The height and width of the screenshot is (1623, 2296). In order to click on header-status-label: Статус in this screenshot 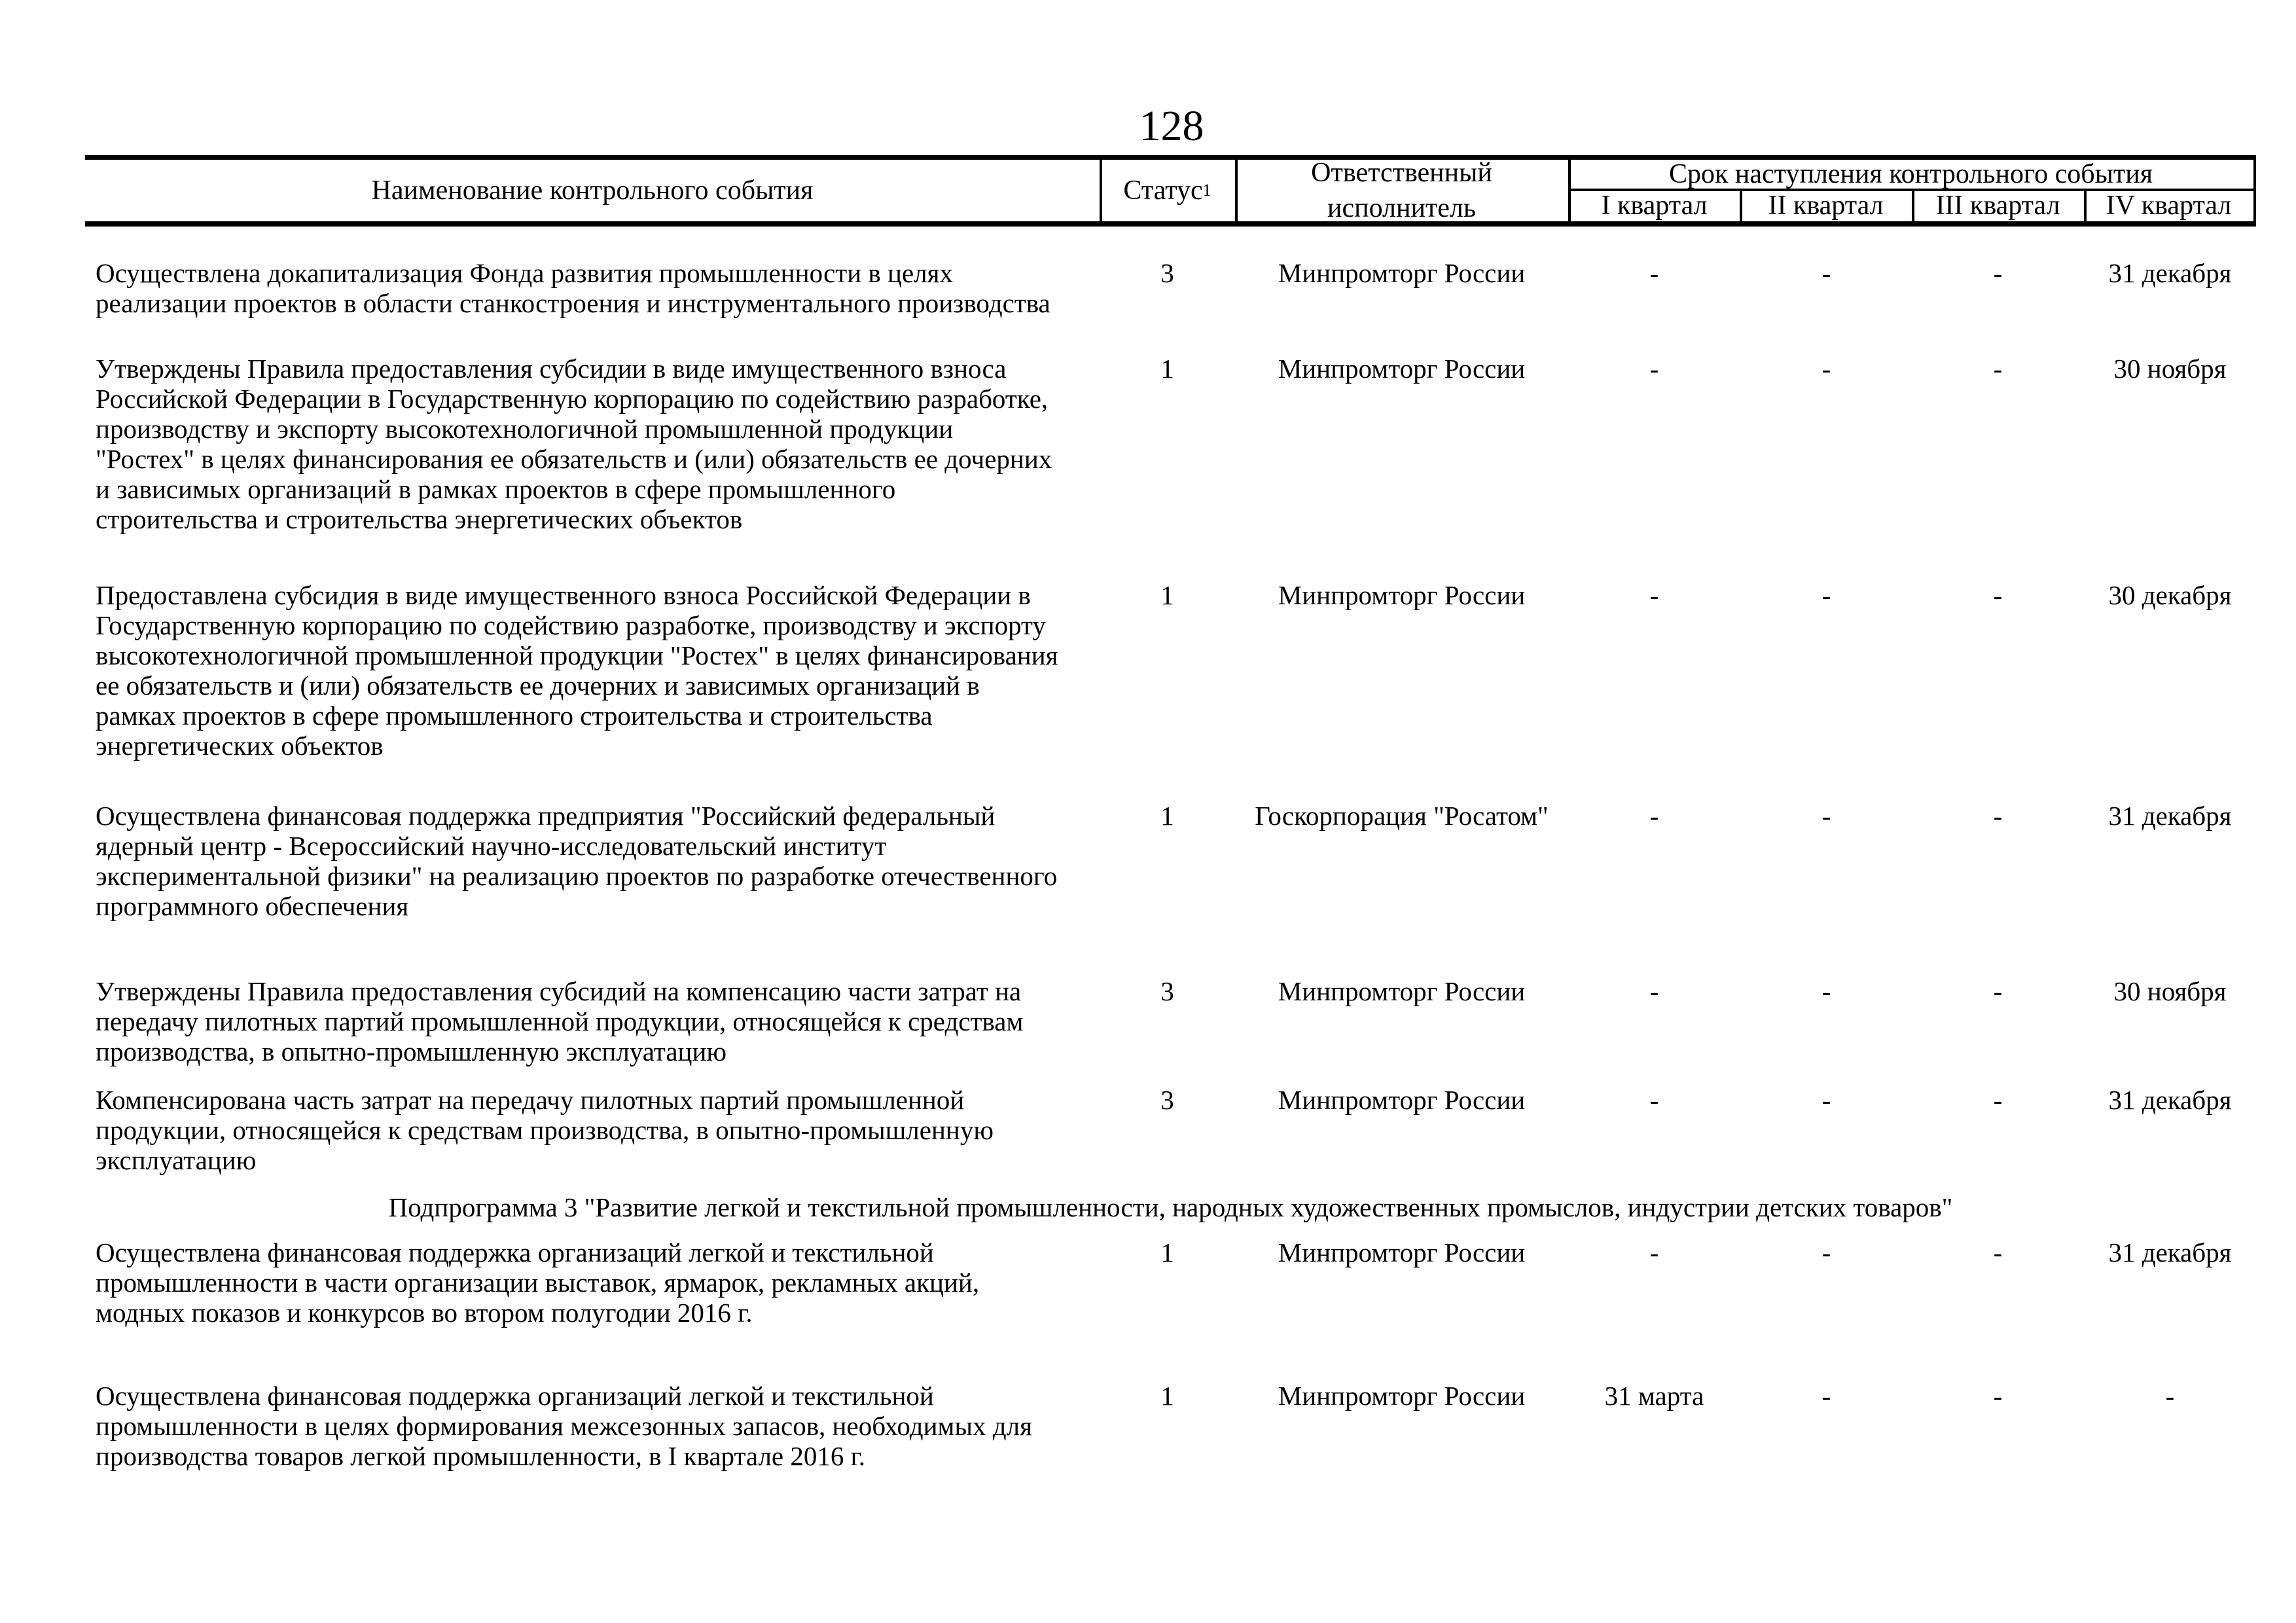, I will do `click(1163, 190)`.